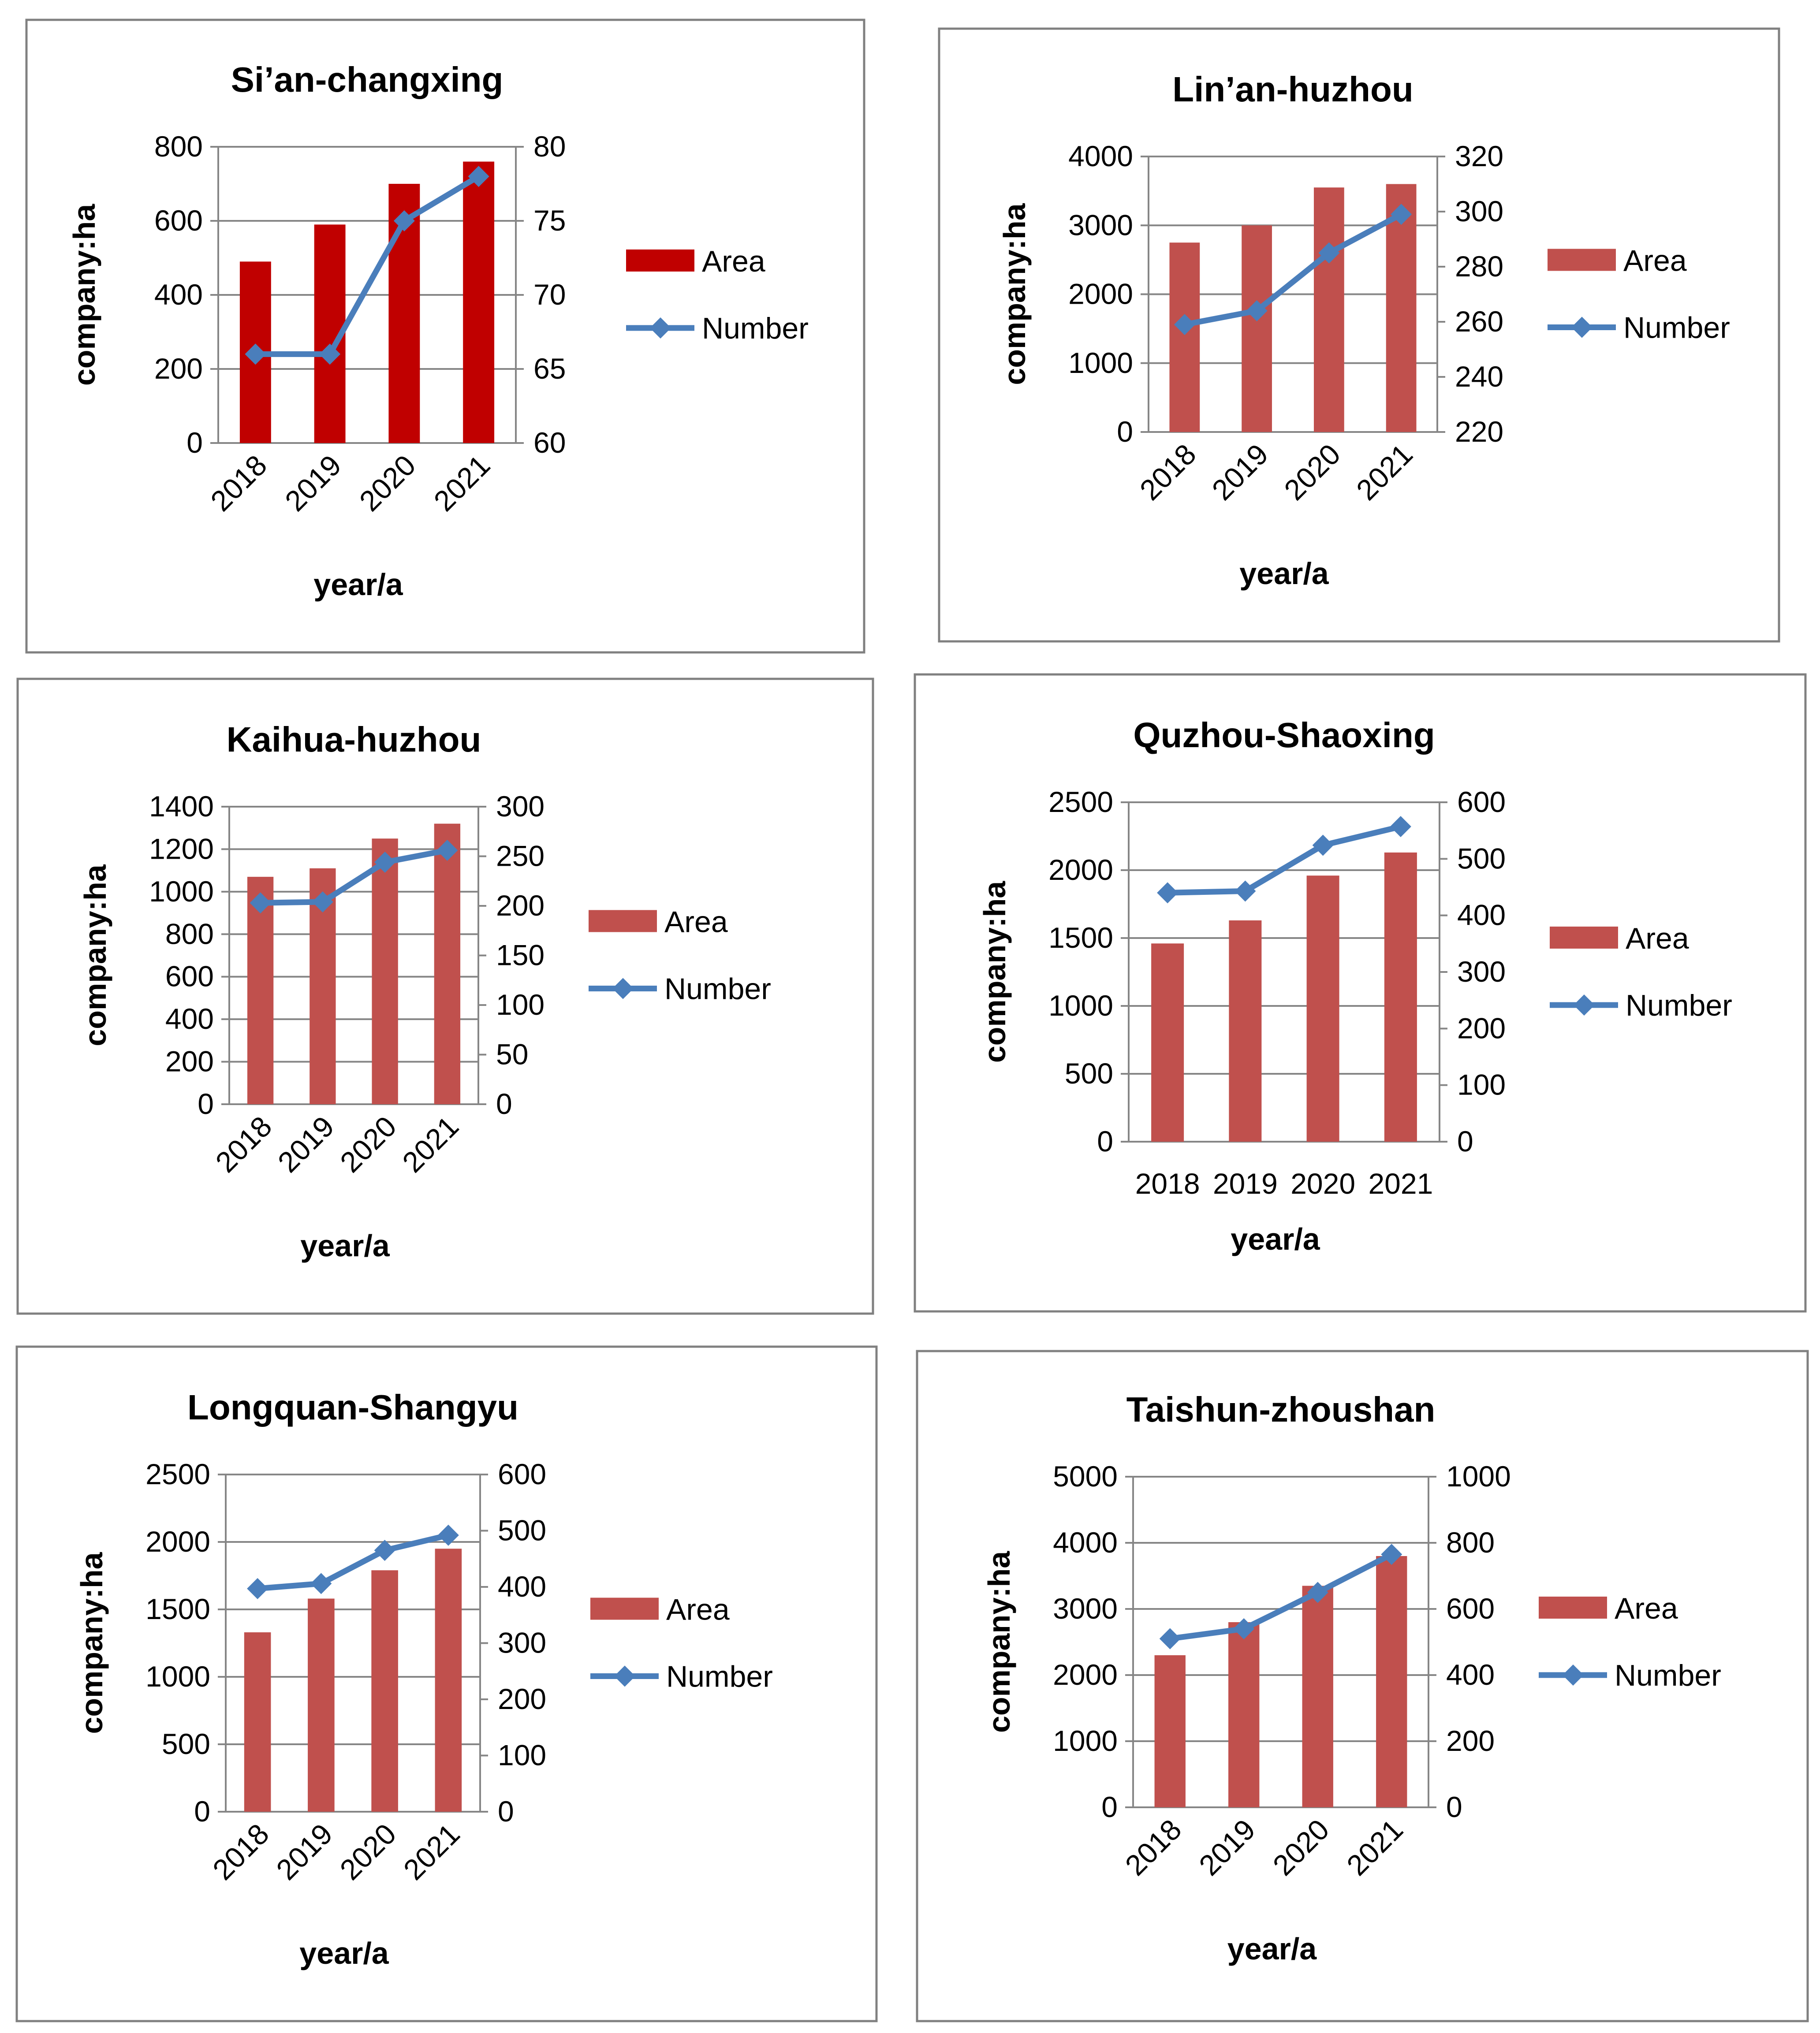 The image size is (1820, 2033). What do you see at coordinates (1085, 1543) in the screenshot?
I see `y-tick-label: 4000` at bounding box center [1085, 1543].